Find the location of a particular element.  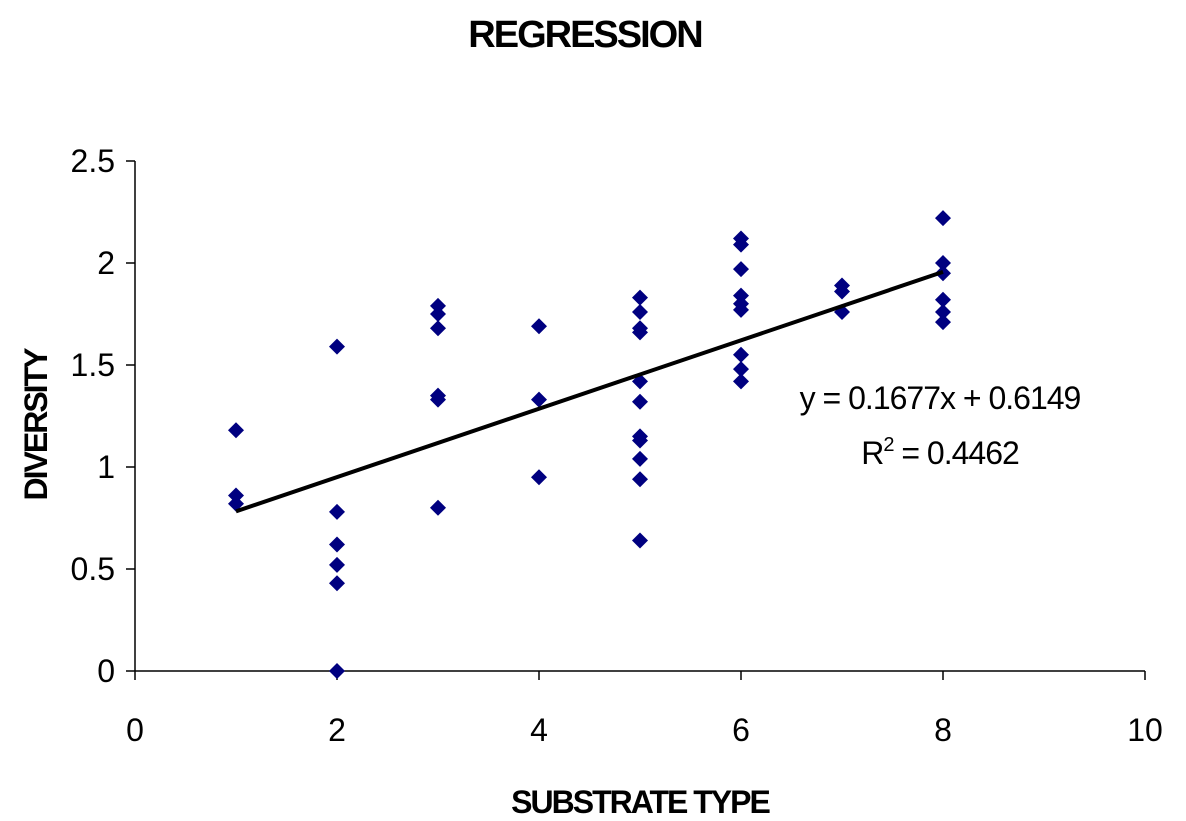

x-tick-label: 0 is located at coordinates (135, 730).